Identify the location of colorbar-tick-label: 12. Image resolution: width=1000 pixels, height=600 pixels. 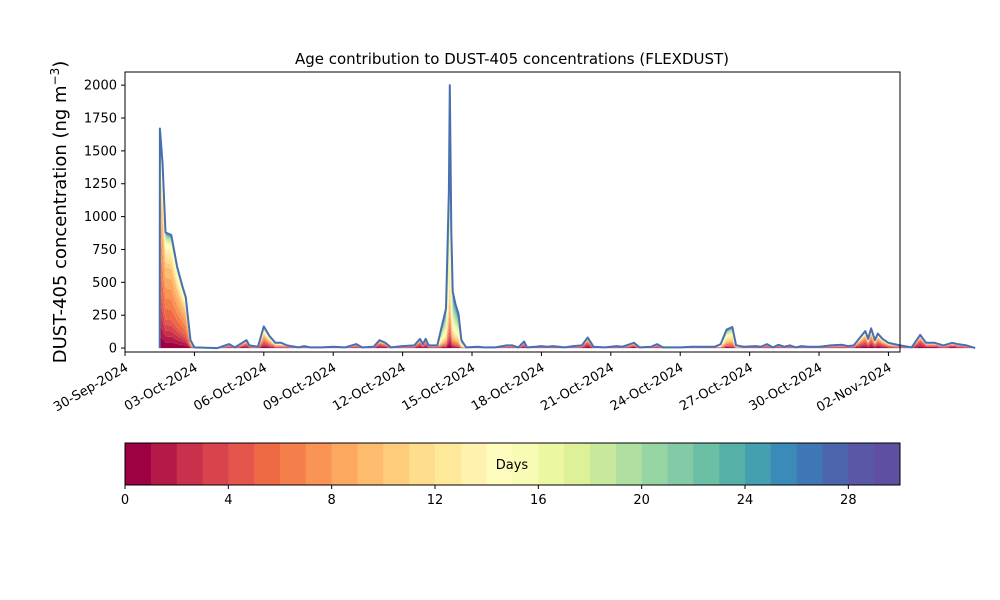
(435, 500).